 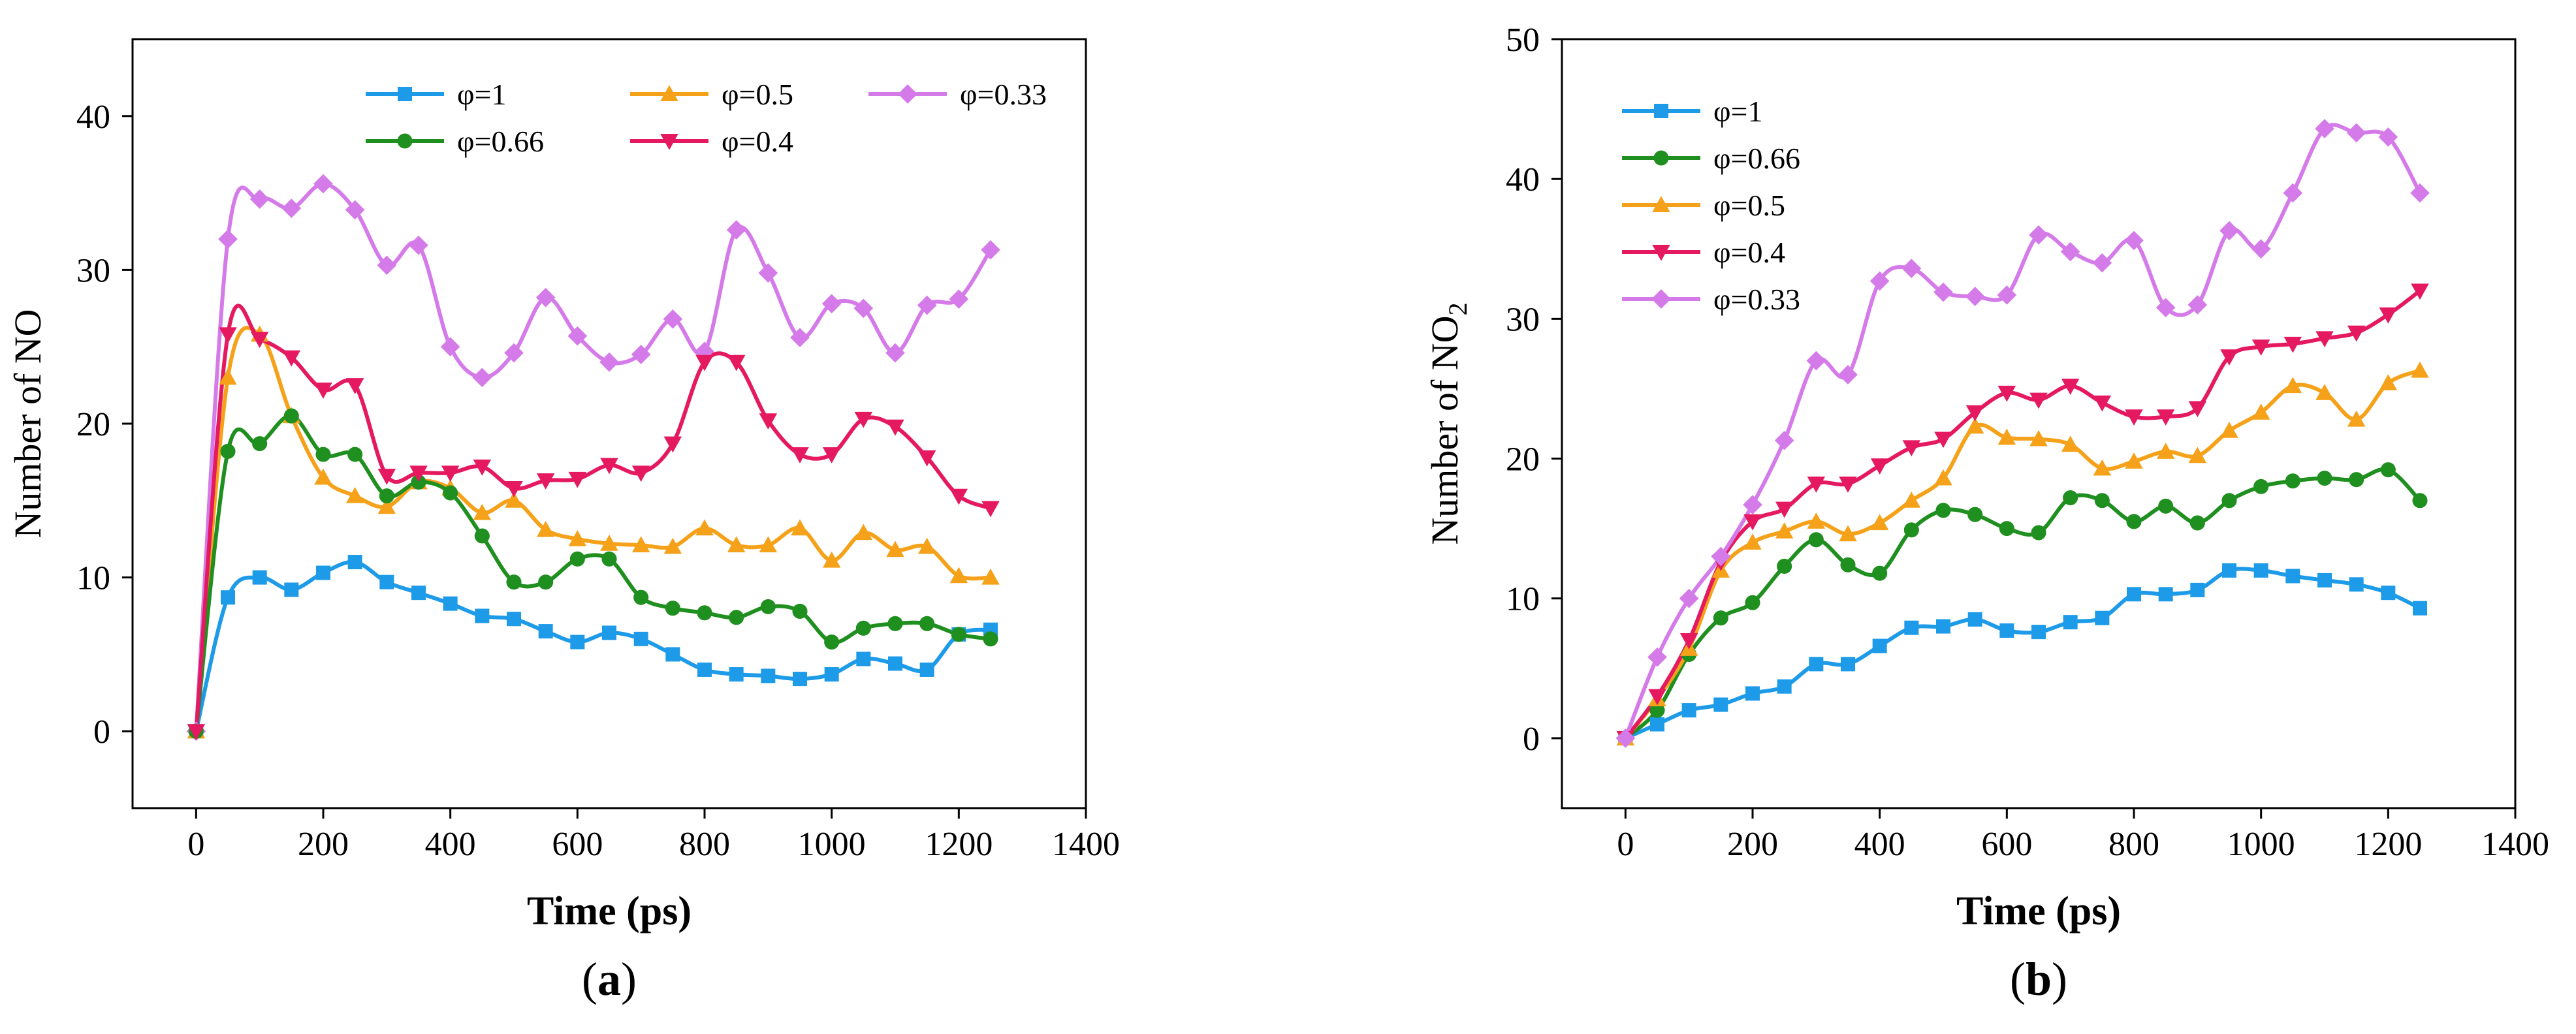 What do you see at coordinates (1523, 40) in the screenshot?
I see `y-tick-label-b-5: 50` at bounding box center [1523, 40].